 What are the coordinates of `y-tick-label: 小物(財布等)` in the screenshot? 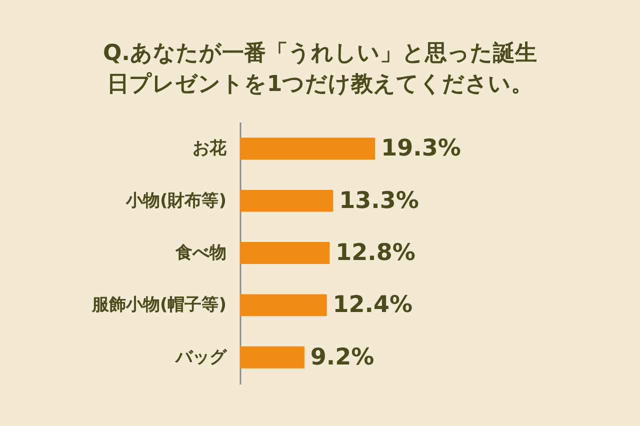 It's located at (175, 200).